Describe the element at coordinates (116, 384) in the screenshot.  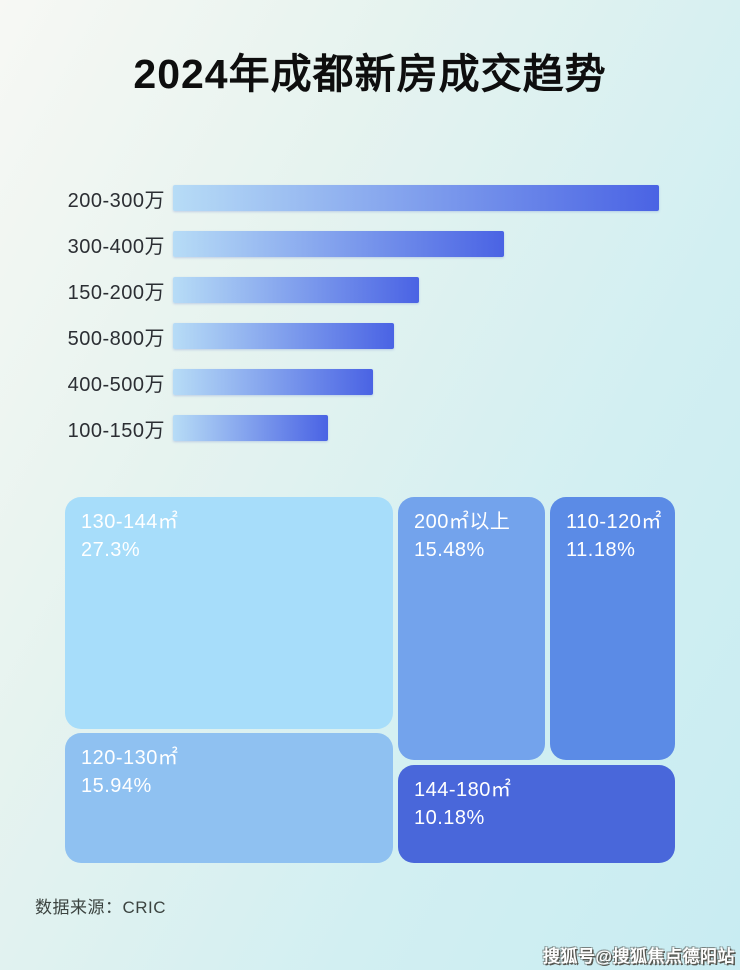
I see `bar-label: 400-500万` at that location.